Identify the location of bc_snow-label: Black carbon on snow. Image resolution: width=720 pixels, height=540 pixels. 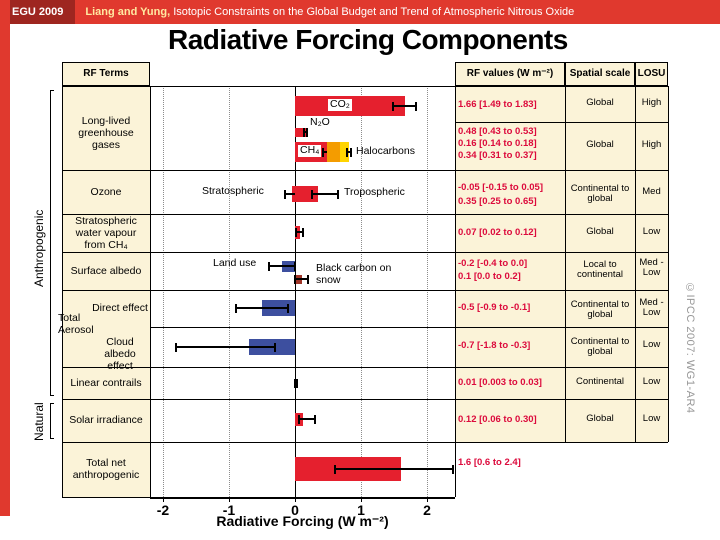
(354, 274).